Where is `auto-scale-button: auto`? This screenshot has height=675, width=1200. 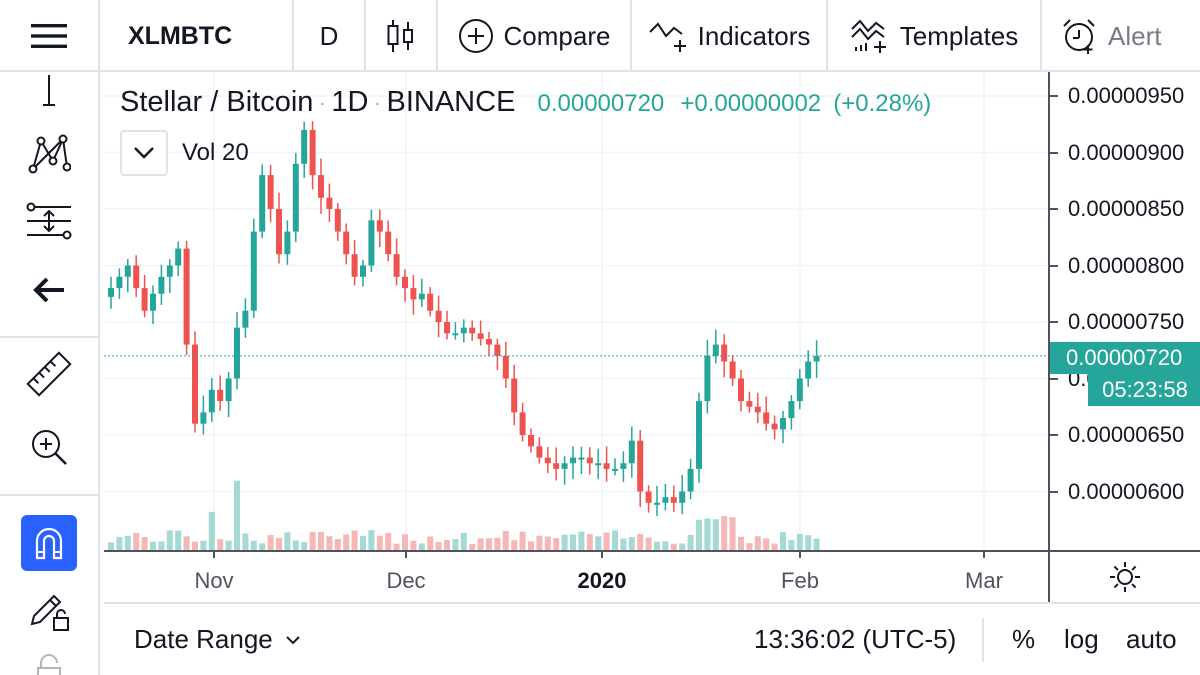
auto-scale-button: auto is located at coordinates (1151, 639).